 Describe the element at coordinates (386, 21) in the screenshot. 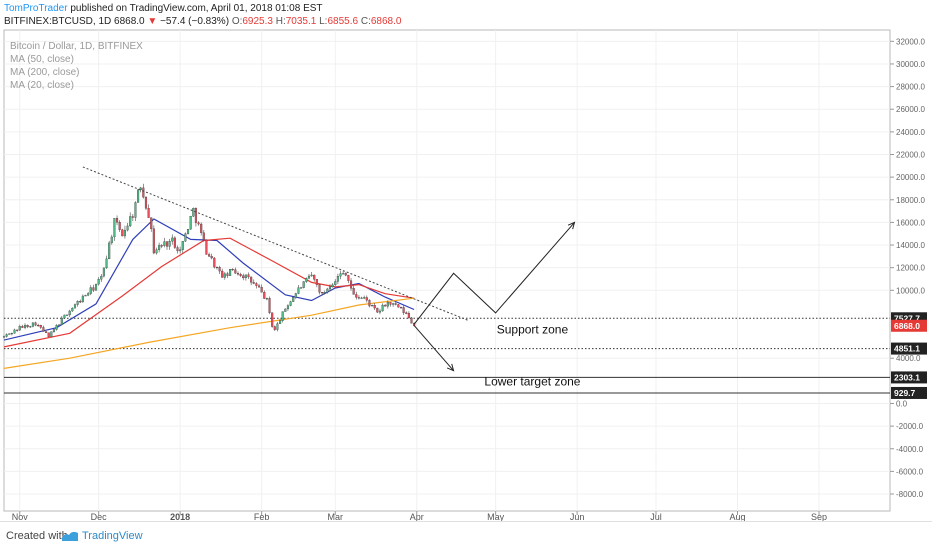

I see `close-value: 6868.0` at that location.